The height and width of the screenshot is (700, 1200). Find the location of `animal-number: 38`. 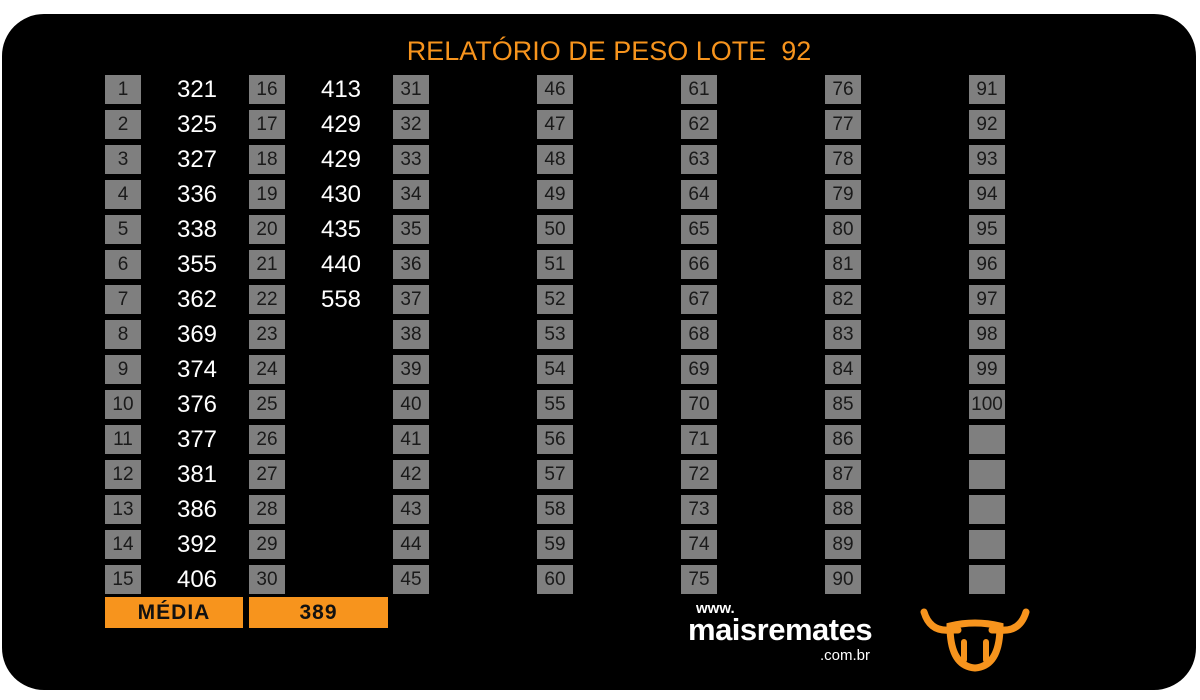

animal-number: 38 is located at coordinates (411, 334).